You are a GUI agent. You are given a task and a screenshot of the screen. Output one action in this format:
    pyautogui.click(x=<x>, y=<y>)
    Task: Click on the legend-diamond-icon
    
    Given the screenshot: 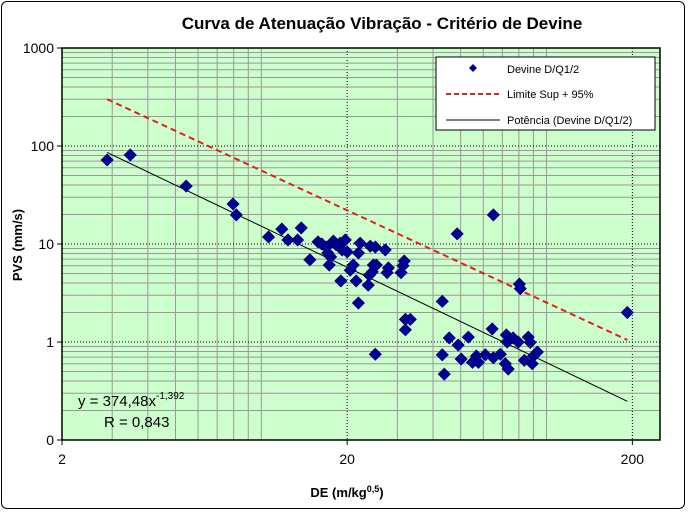 What is the action you would take?
    pyautogui.click(x=473, y=68)
    